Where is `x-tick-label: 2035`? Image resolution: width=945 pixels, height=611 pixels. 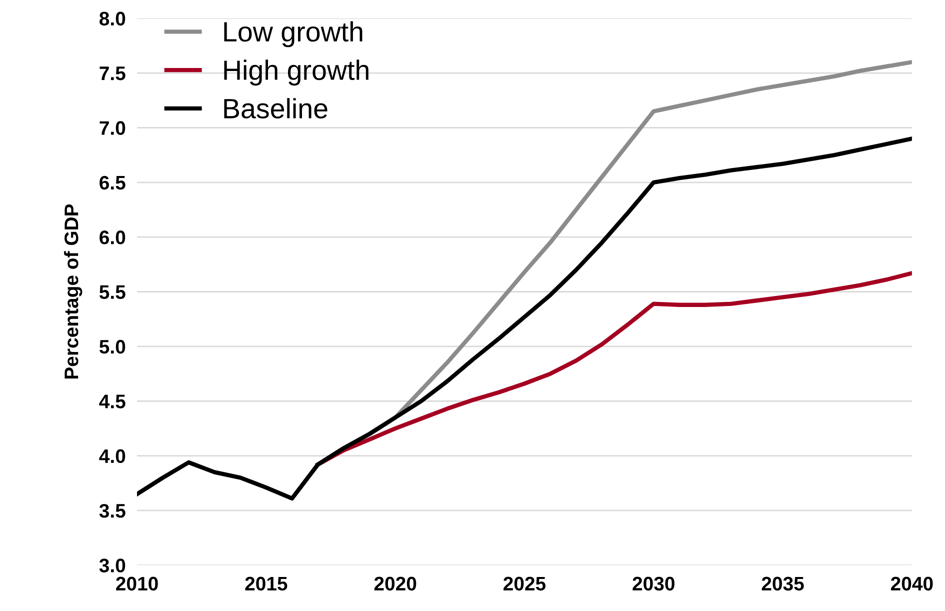 x-tick-label: 2035 is located at coordinates (783, 583).